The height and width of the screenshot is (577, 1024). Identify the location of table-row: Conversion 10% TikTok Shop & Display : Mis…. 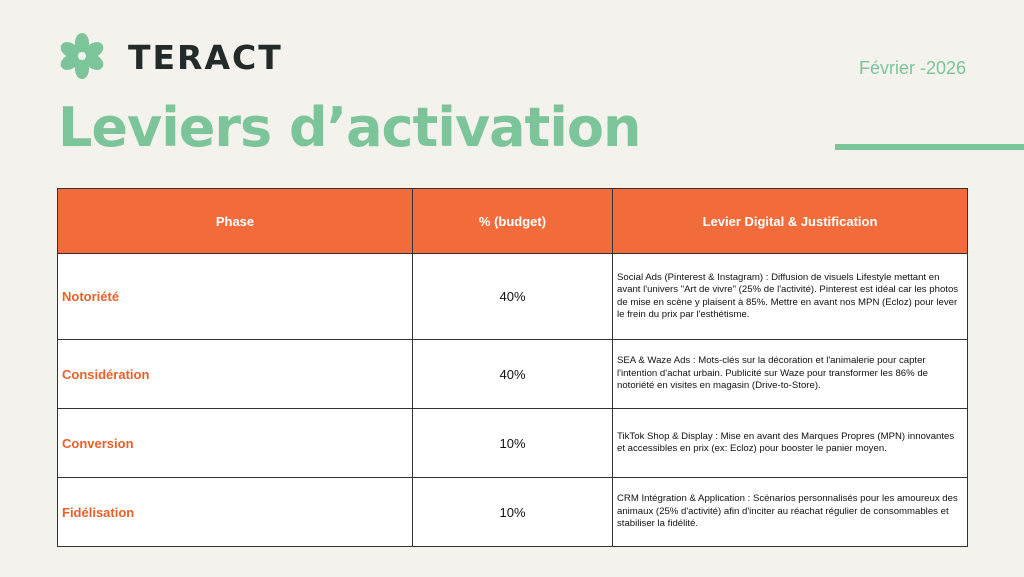
(512, 443).